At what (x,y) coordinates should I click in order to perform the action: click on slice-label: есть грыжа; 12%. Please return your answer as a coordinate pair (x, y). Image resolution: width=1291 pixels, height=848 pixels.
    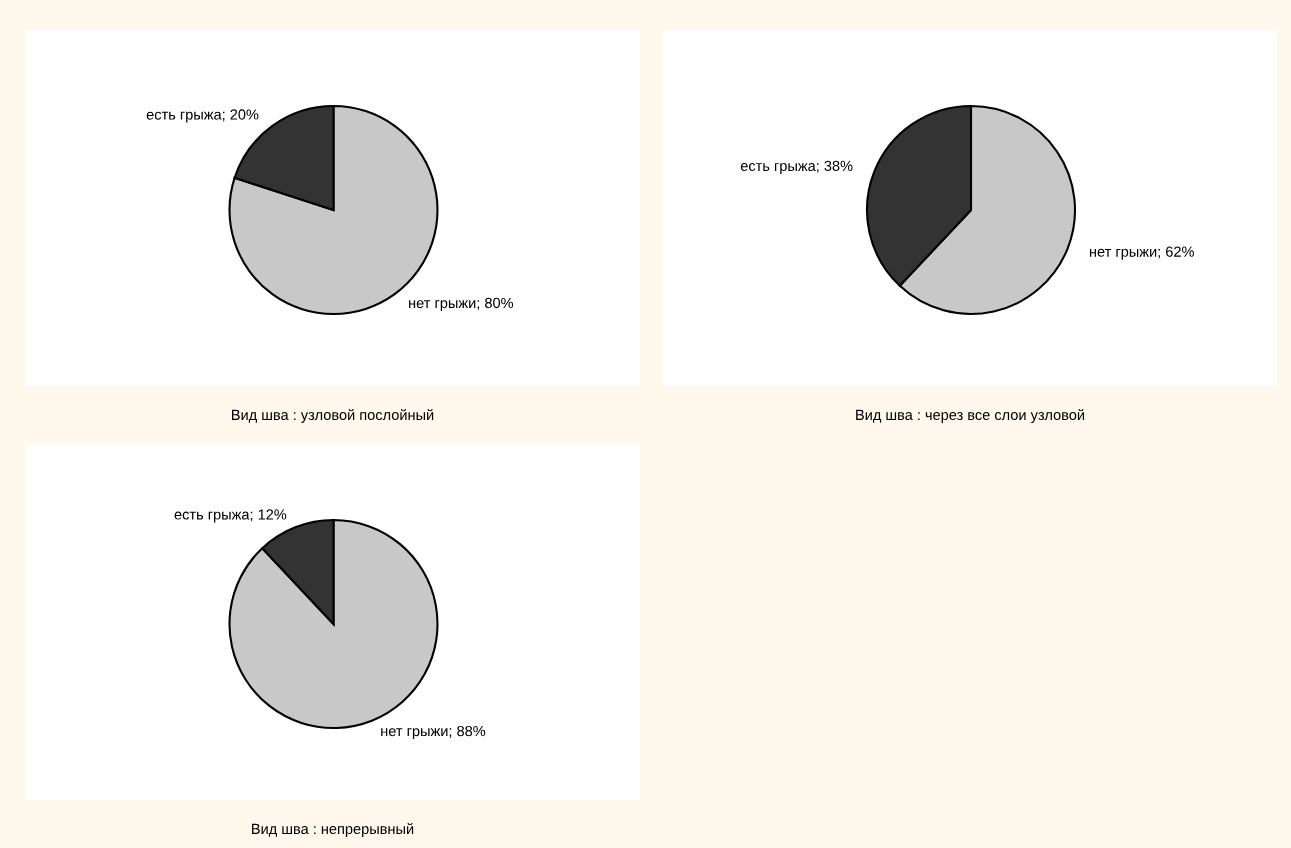
    Looking at the image, I should click on (230, 516).